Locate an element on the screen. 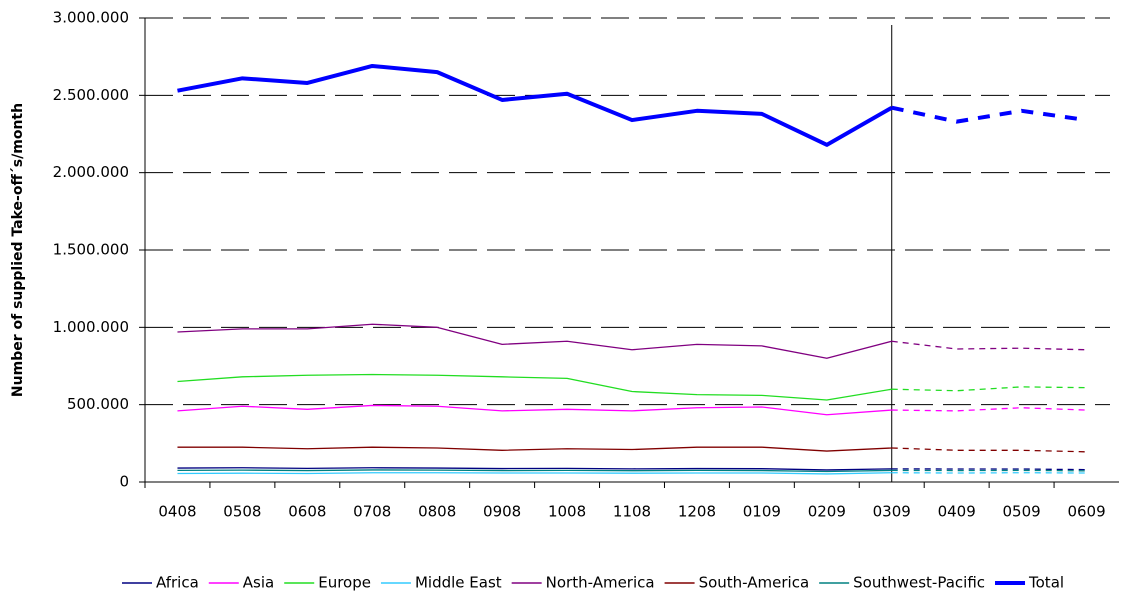  y-tick-label: 0 is located at coordinates (124, 482).